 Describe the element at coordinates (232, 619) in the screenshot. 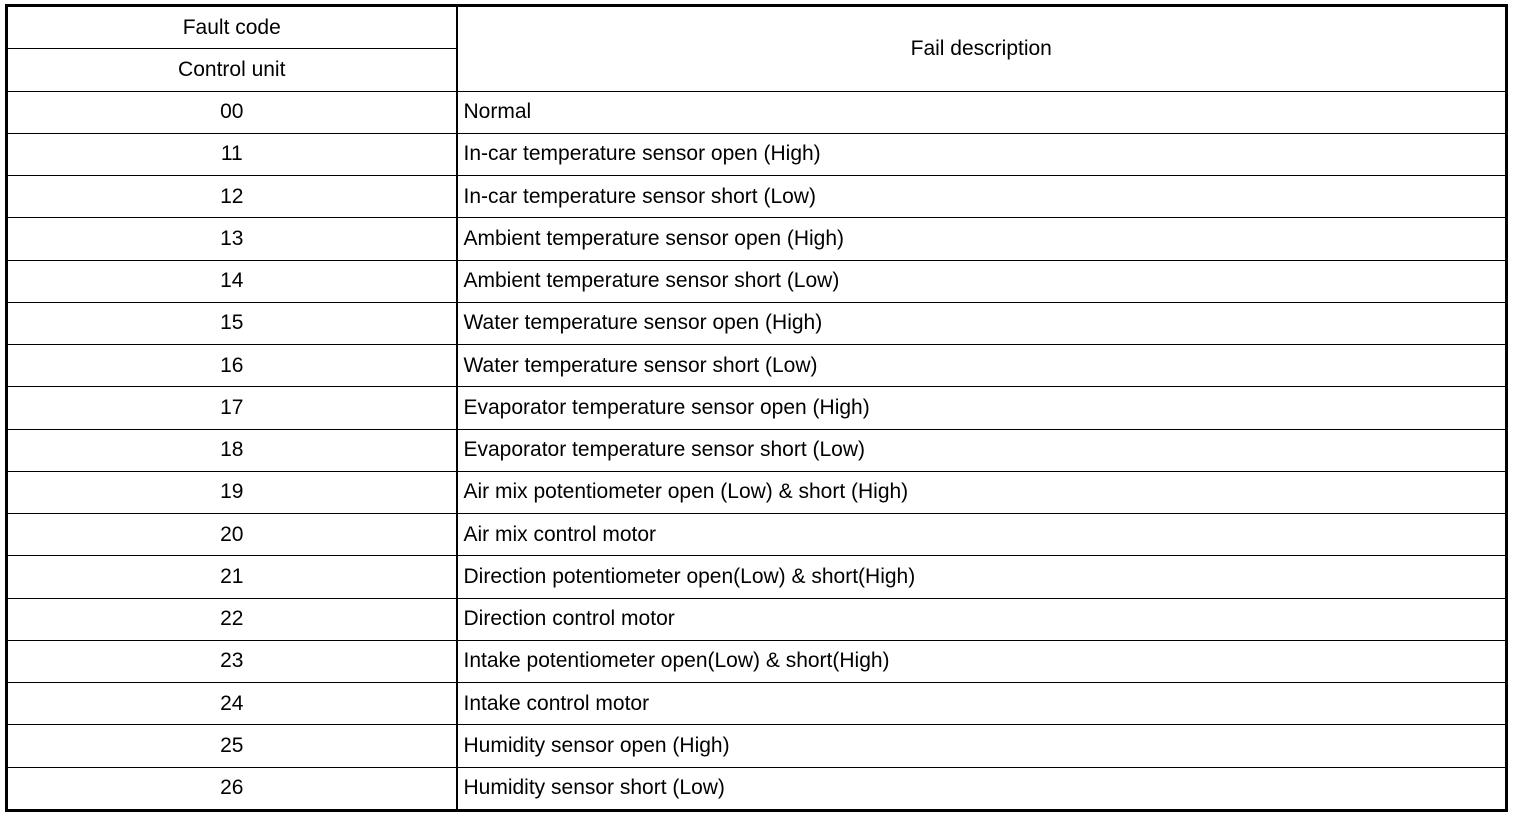

I see `fault-code-cell: 22` at that location.